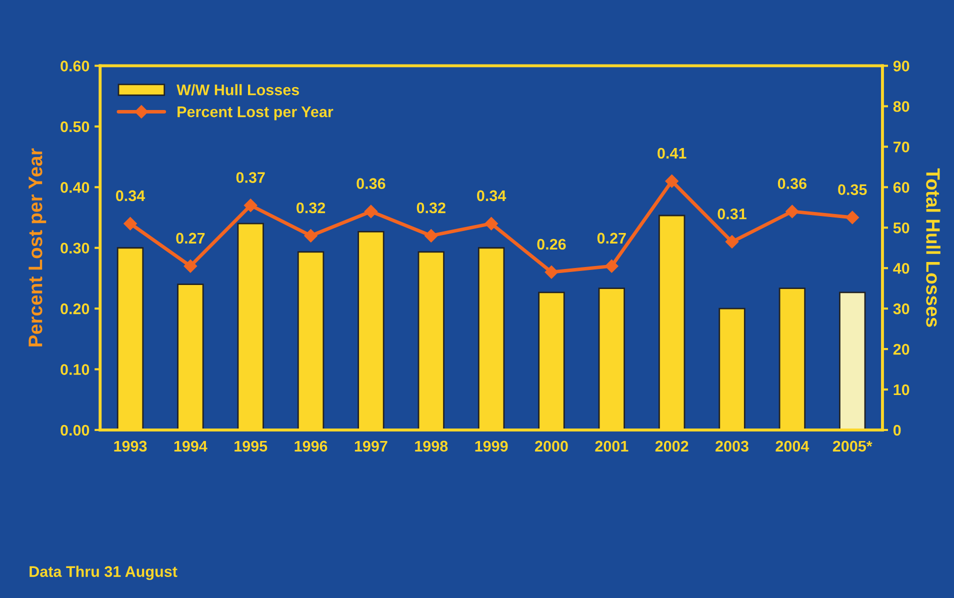 This screenshot has height=598, width=954. I want to click on x-tick-label: 2002, so click(671, 446).